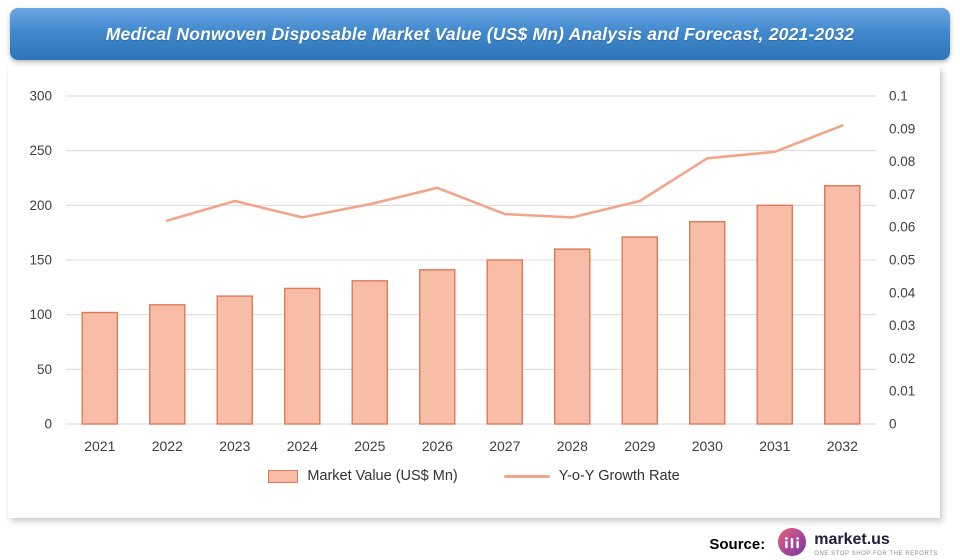 The image size is (960, 560). What do you see at coordinates (234, 446) in the screenshot?
I see `x-axis-label: 2023` at bounding box center [234, 446].